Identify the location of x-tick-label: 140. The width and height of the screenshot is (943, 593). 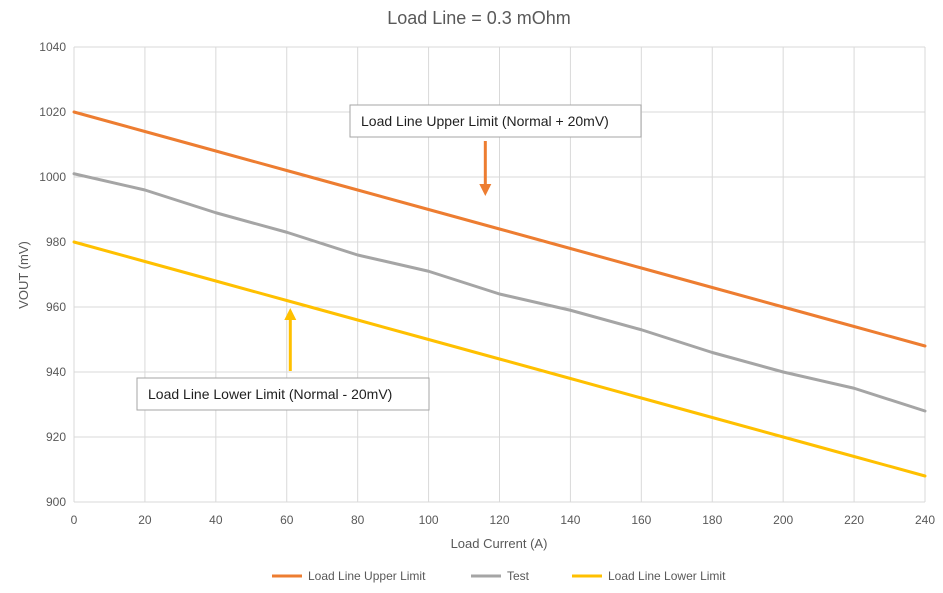
(570, 520).